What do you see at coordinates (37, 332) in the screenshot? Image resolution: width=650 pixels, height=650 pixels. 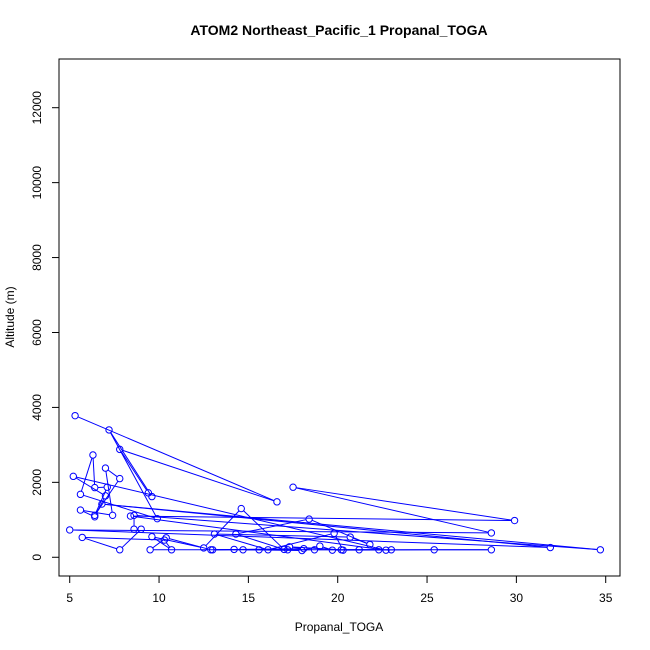 I see `y-tick-label: 6000` at bounding box center [37, 332].